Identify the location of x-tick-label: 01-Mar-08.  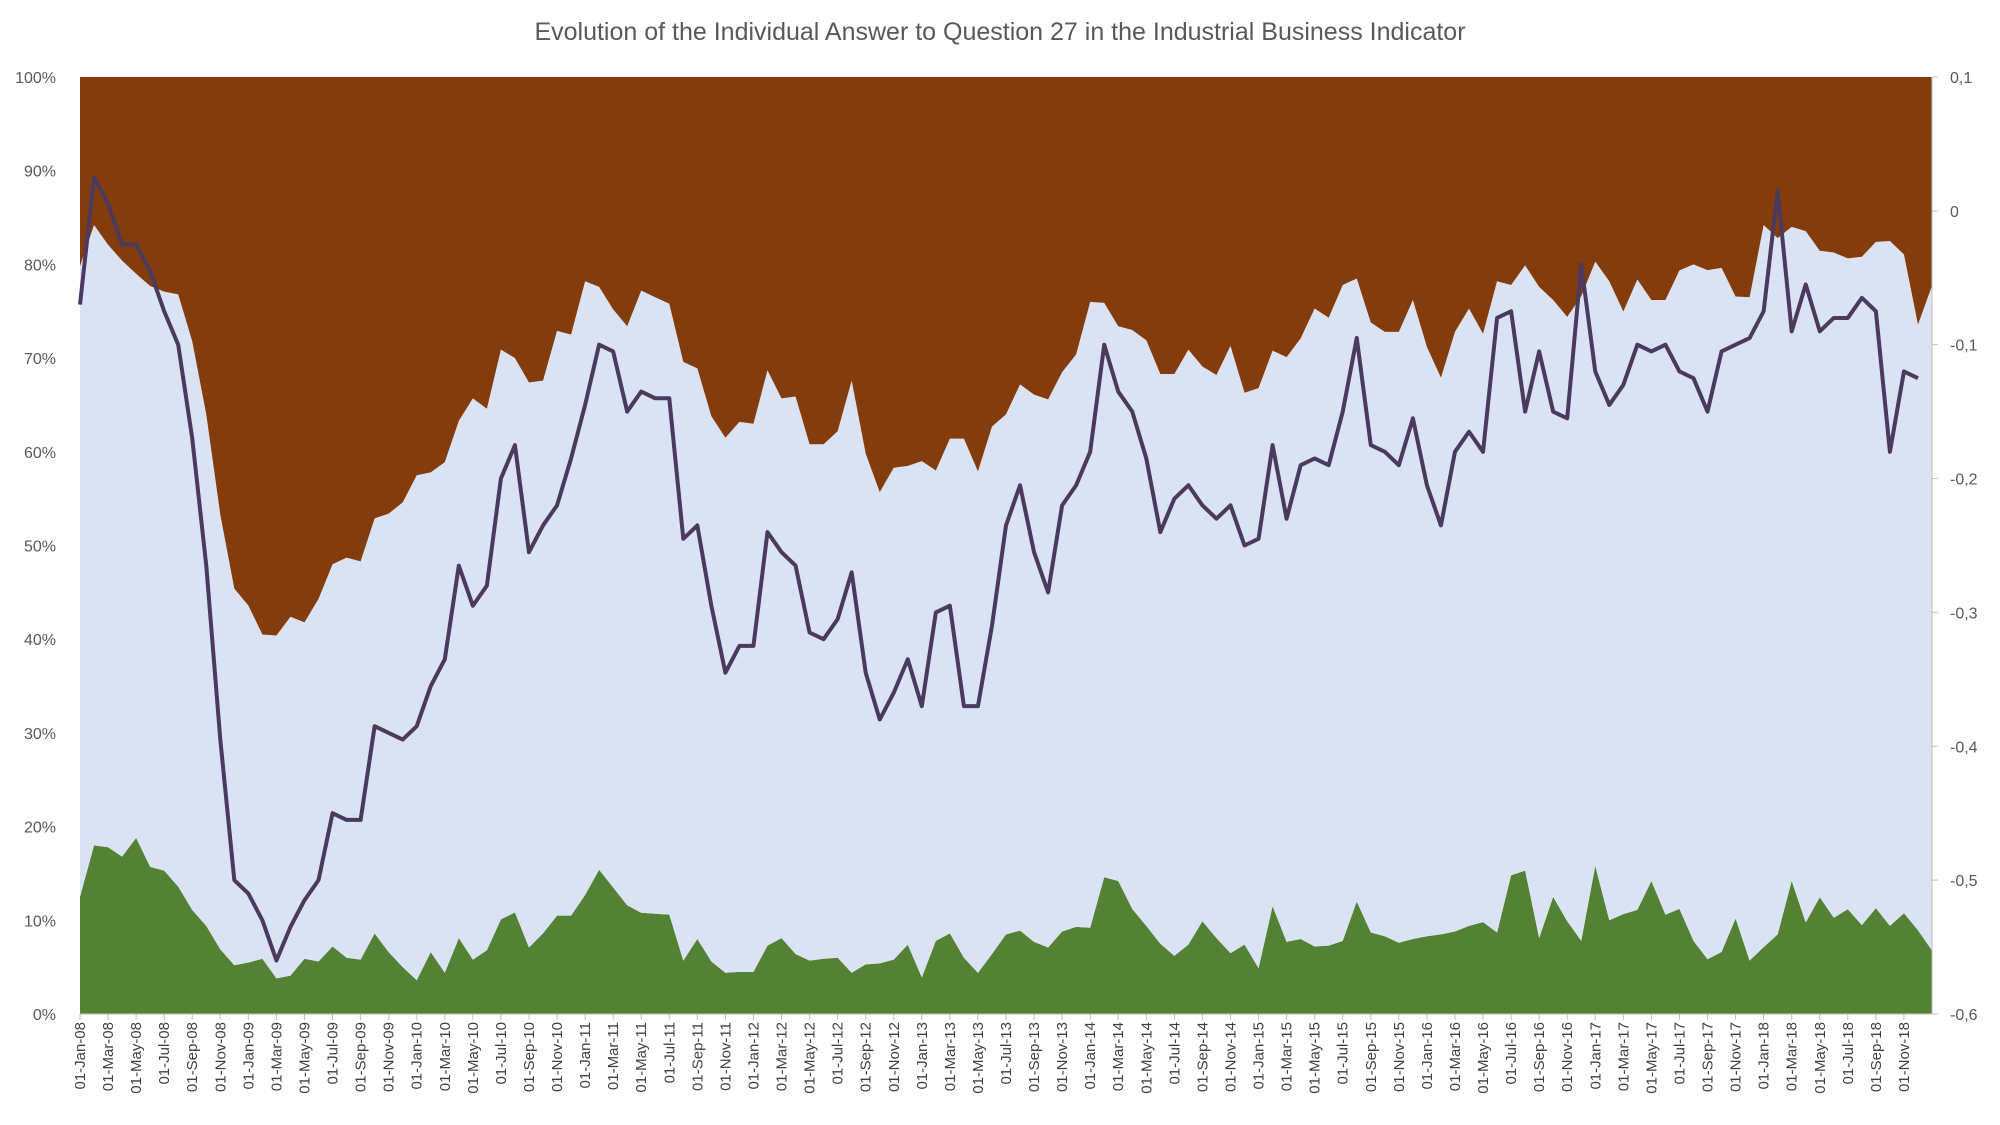
(108, 1056).